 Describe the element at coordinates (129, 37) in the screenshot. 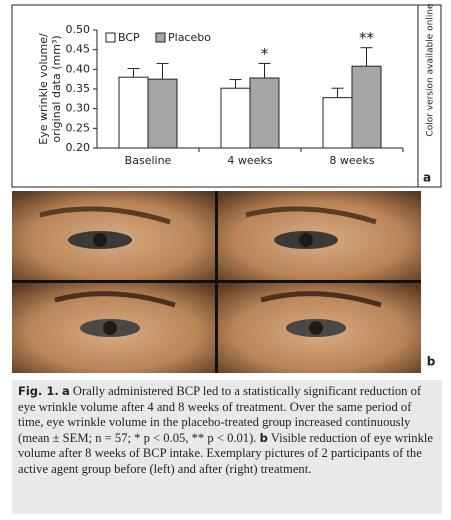

I see `legend-label: BCP` at that location.